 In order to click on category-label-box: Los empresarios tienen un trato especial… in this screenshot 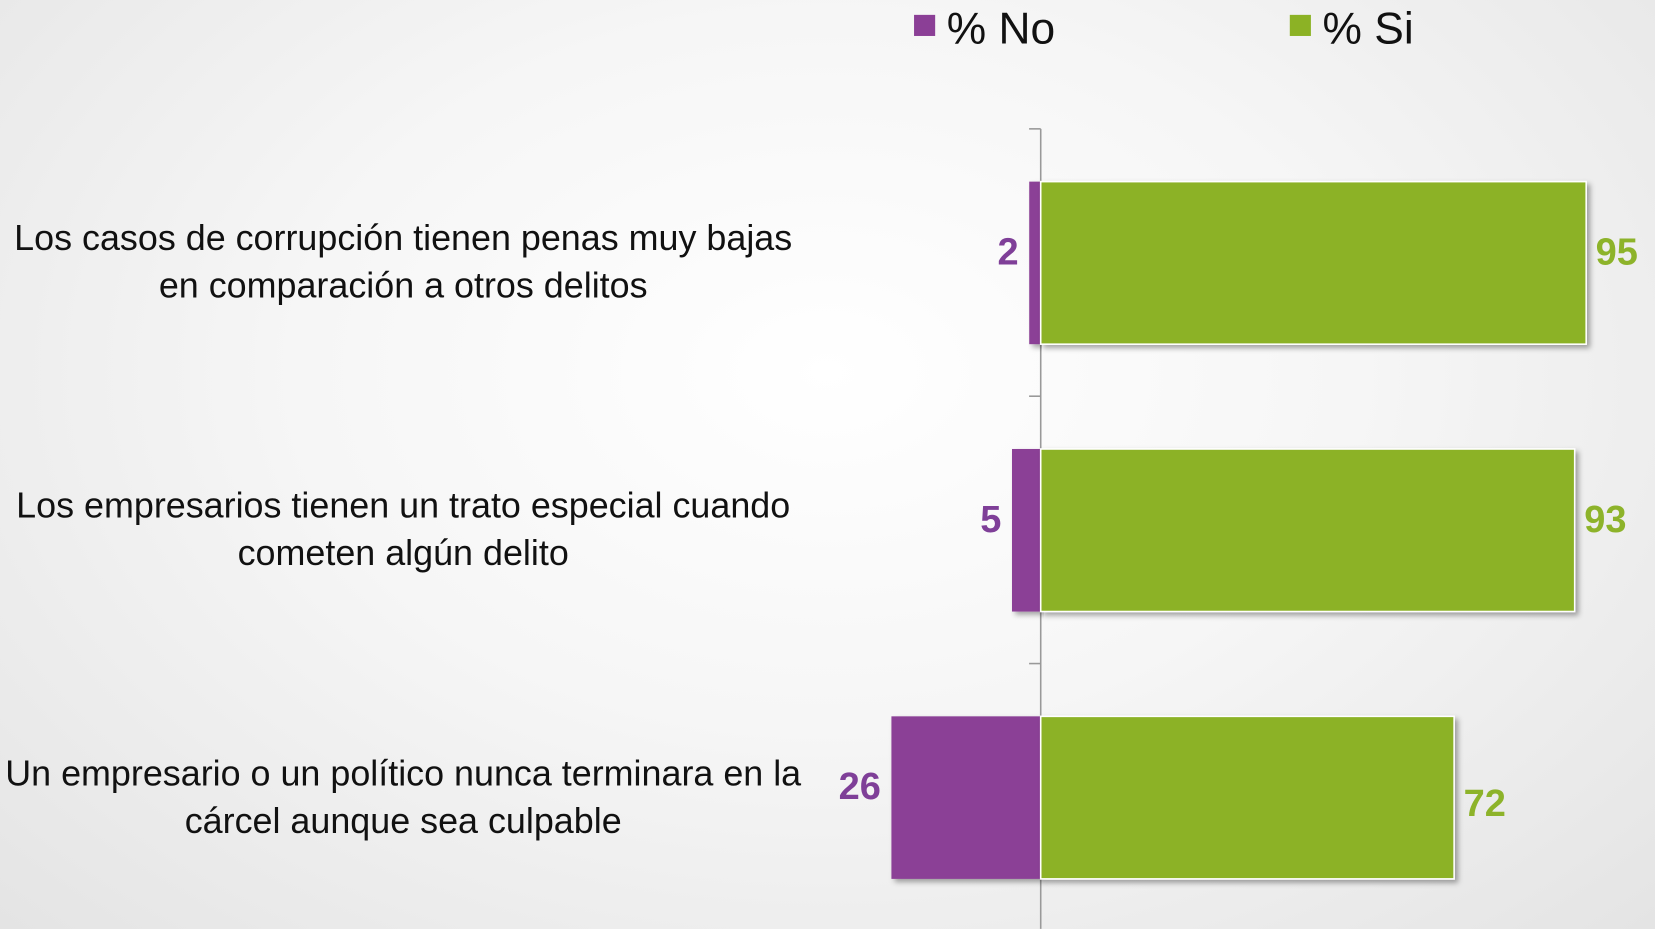, I will do `click(403, 529)`.